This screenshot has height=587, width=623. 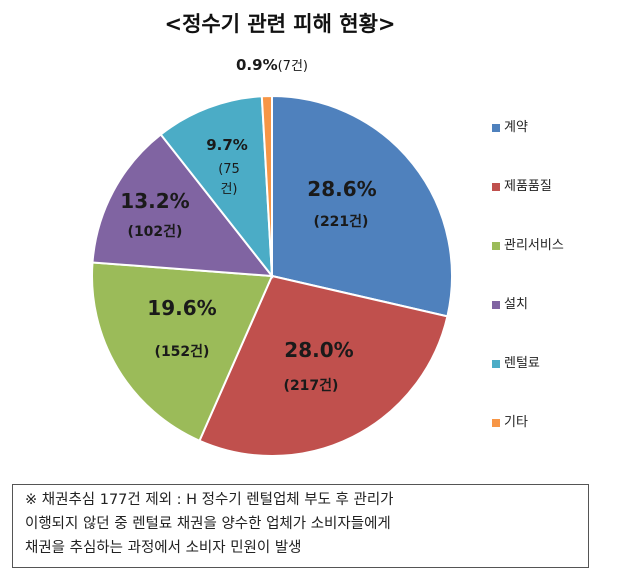 What do you see at coordinates (556, 364) in the screenshot?
I see `legend-item-렌털료: 렌털료` at bounding box center [556, 364].